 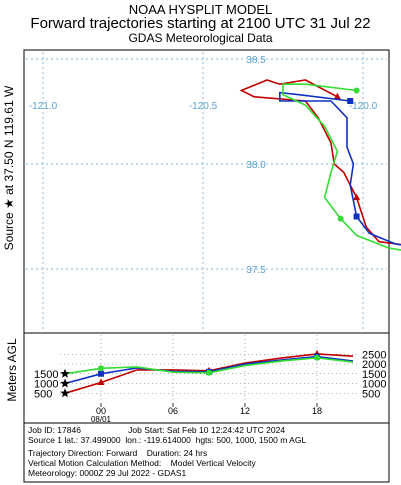 What do you see at coordinates (374, 375) in the screenshot?
I see `height-tick-label-right: 1500` at bounding box center [374, 375].